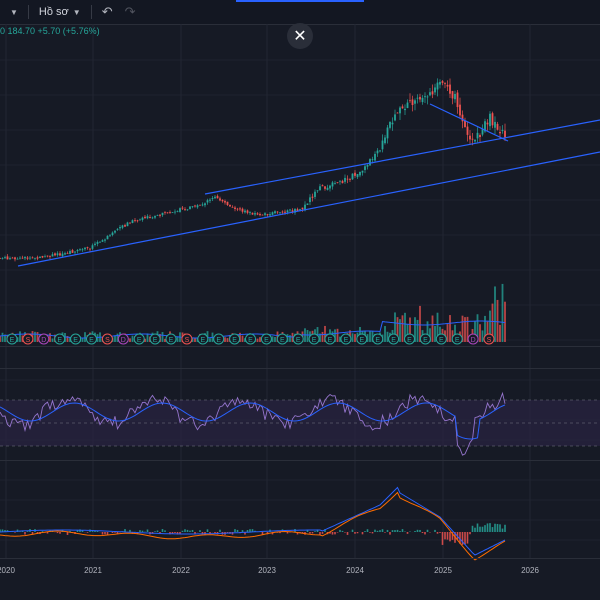  I want to click on undo-button: ↶, so click(107, 12).